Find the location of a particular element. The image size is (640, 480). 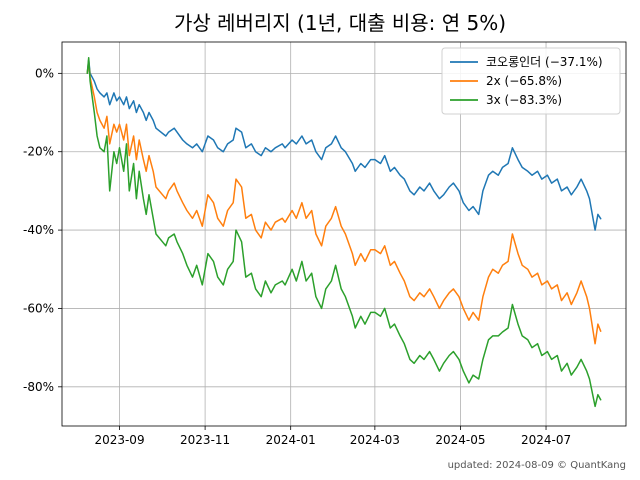

legend-box is located at coordinates (531, 81).